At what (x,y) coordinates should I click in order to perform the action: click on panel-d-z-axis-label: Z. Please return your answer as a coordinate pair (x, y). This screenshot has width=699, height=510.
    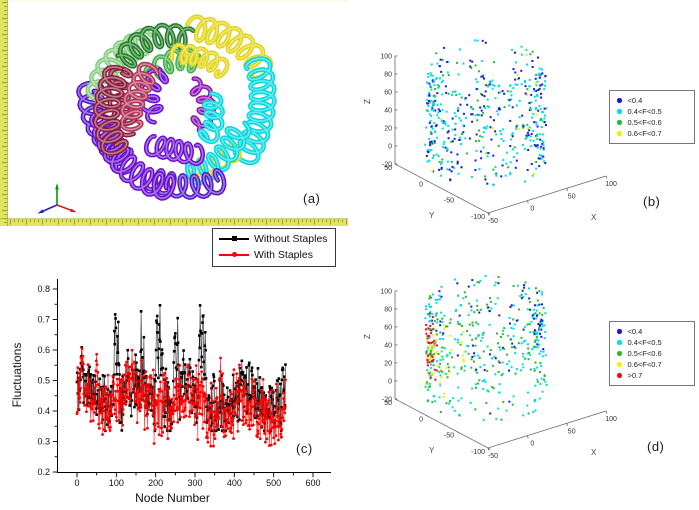
    Looking at the image, I should click on (367, 336).